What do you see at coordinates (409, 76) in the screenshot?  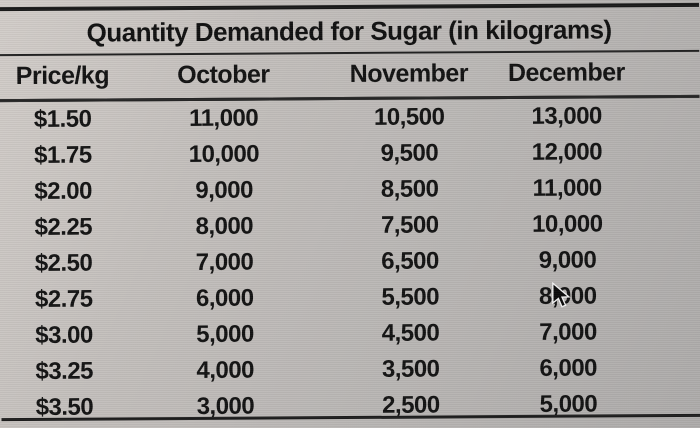 I see `column-header-november: November` at bounding box center [409, 76].